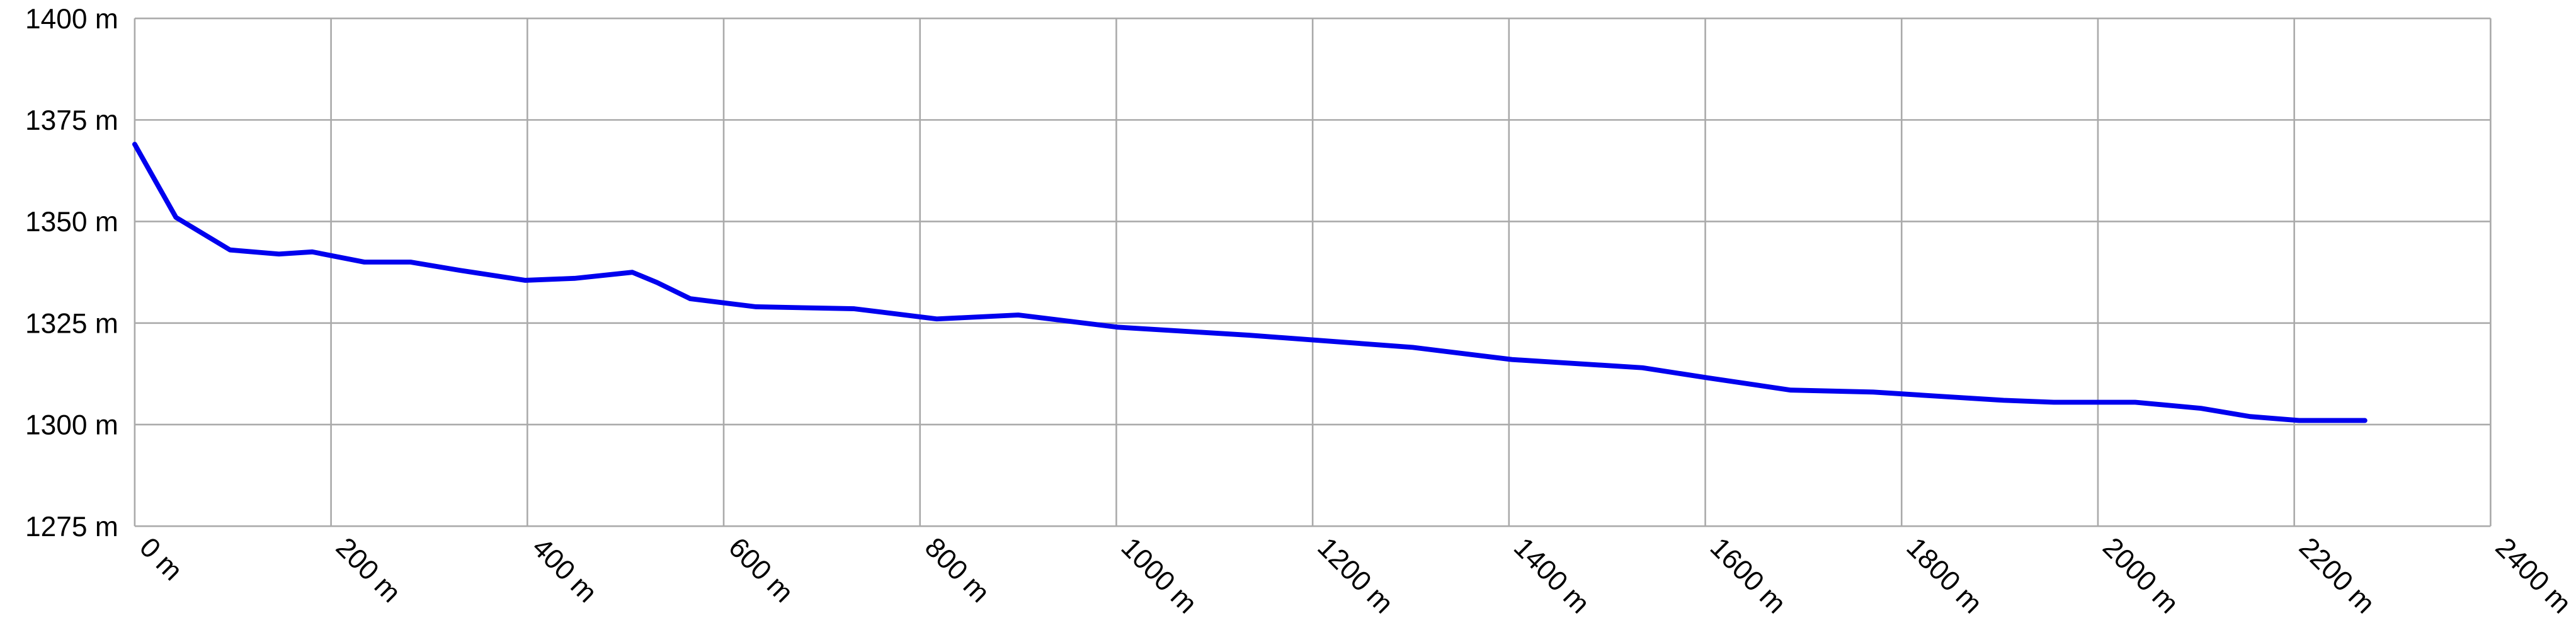 This screenshot has width=2576, height=630. I want to click on y-tick-label: 1400 m, so click(71, 19).